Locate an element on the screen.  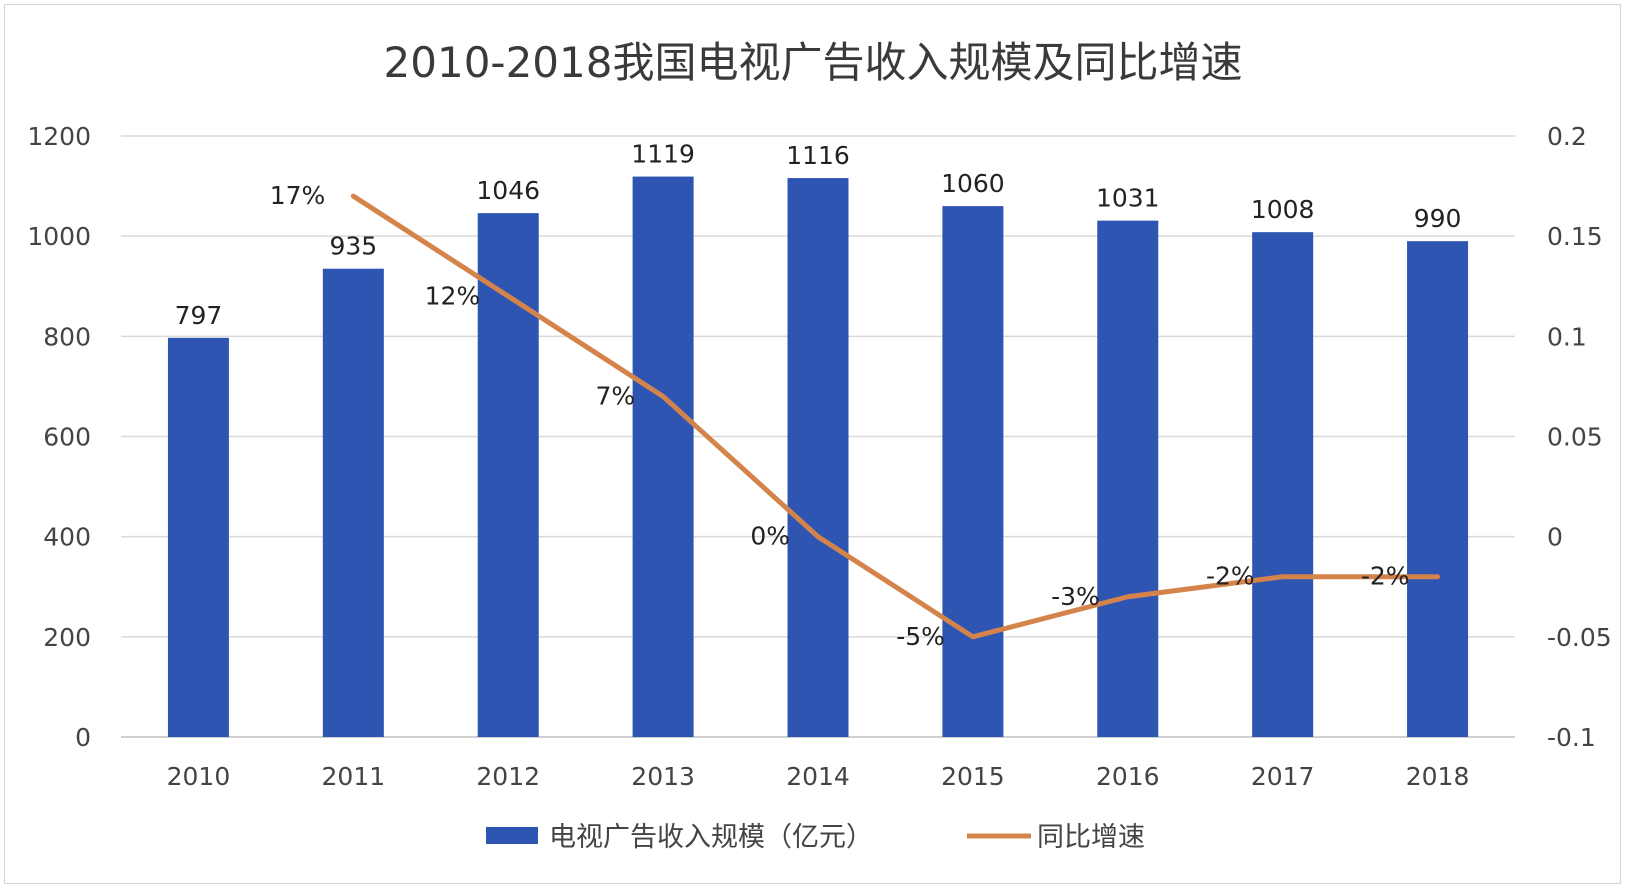
right-y-axis: -0.1 -0.05 0 0.05 0.1 0.15 0.2 is located at coordinates (1579, 437).